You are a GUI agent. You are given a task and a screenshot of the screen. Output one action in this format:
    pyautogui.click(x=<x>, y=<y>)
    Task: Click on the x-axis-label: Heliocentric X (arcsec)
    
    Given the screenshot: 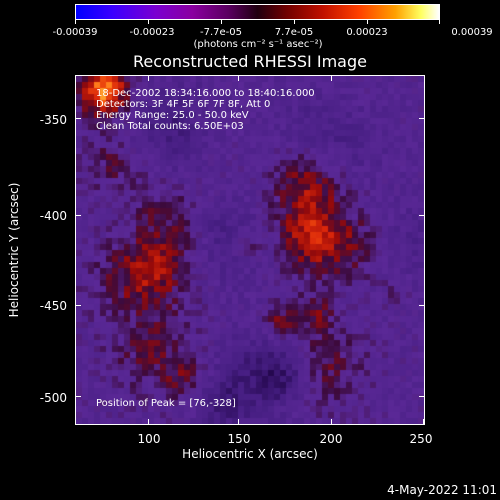 What is the action you would take?
    pyautogui.click(x=250, y=454)
    